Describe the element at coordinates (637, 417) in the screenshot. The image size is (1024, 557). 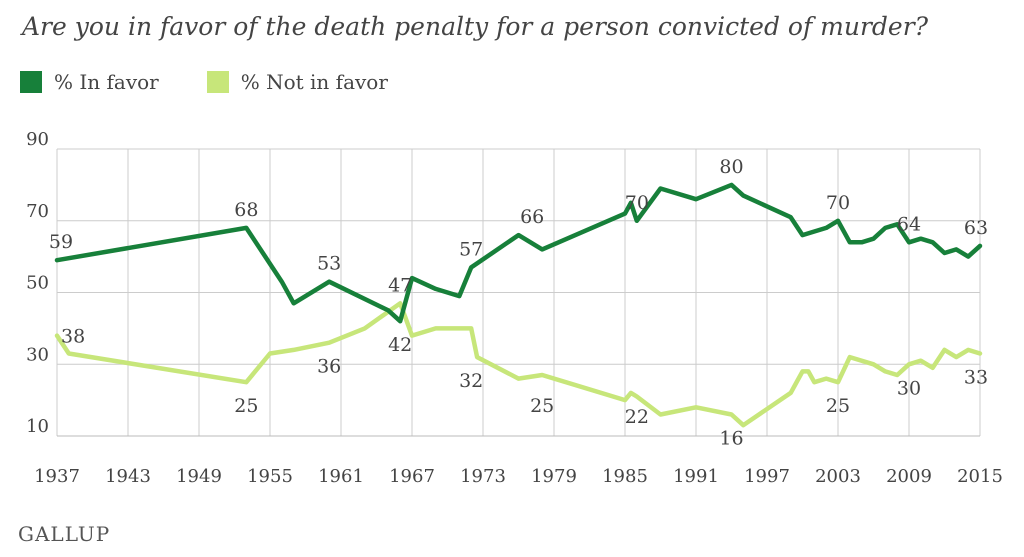
I see `data-label: 22` at that location.